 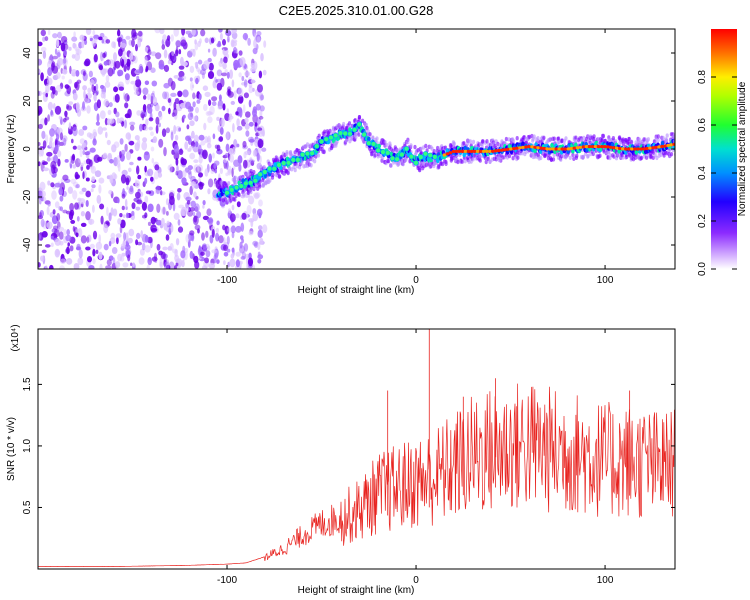 I want to click on colorbar-ticks: 0.0 0.2 0.4 0.6 0.8, so click(x=717, y=173).